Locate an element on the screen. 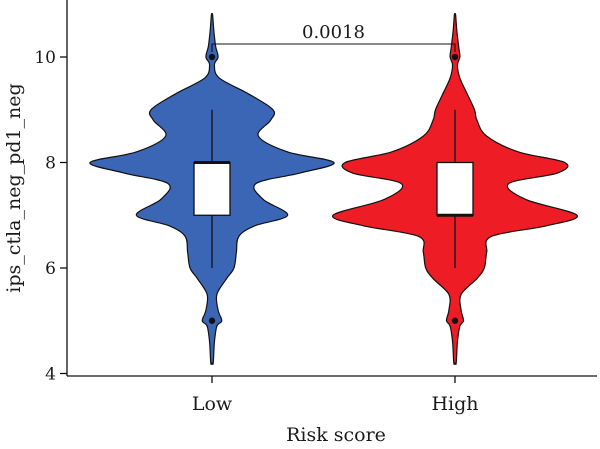 This screenshot has width=600, height=449. y-tick-label: 6 is located at coordinates (50, 269).